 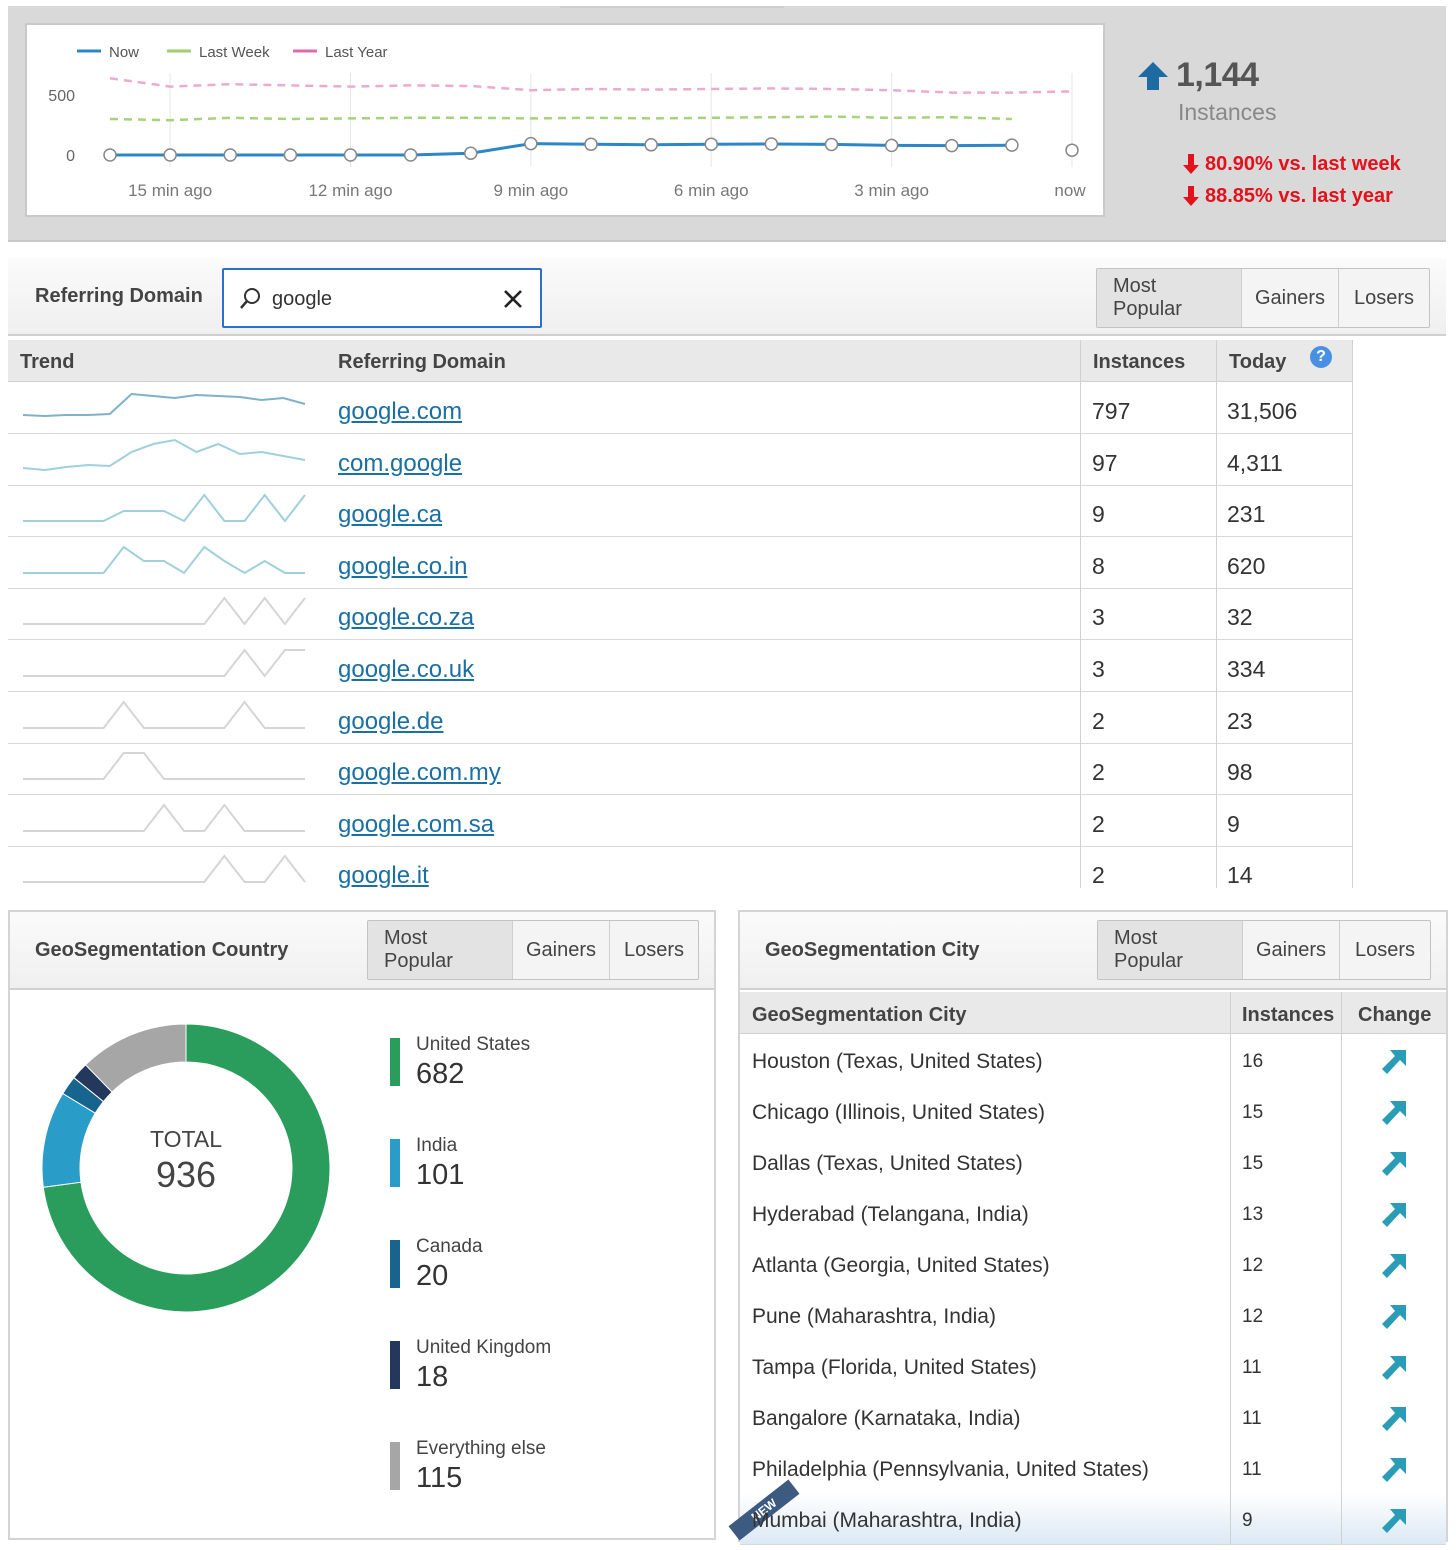 I want to click on domain-search-box, so click(x=382, y=298).